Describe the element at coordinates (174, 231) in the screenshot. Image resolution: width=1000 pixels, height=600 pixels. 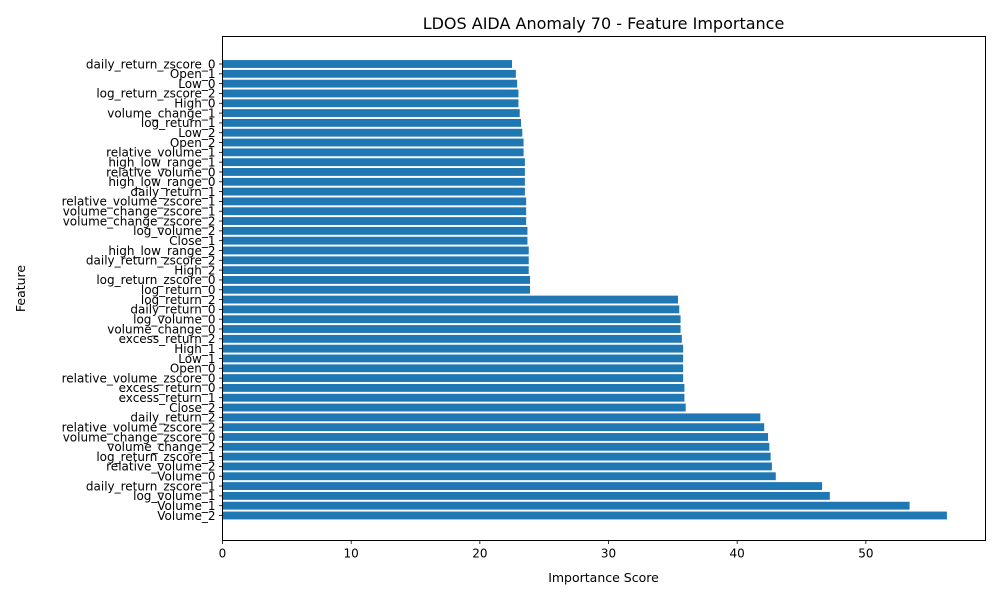
I see `y-tick-label: log_volume_2` at that location.